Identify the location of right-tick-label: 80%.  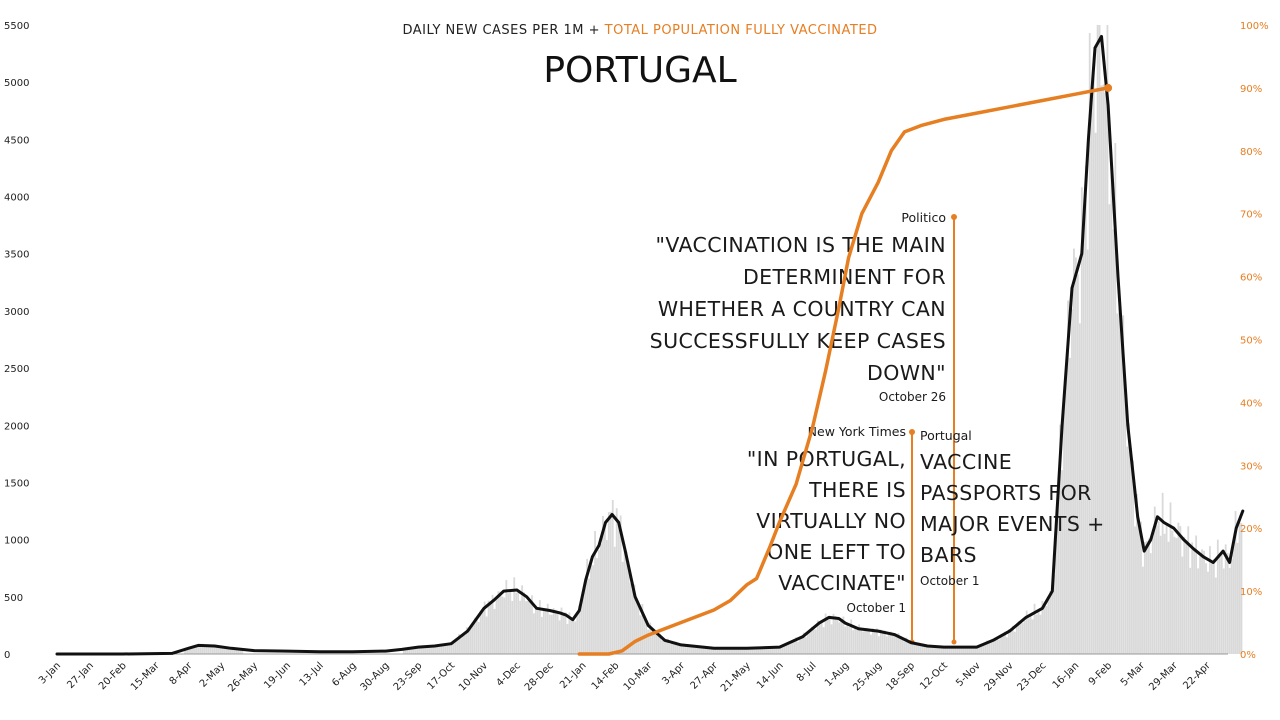
(1251, 152).